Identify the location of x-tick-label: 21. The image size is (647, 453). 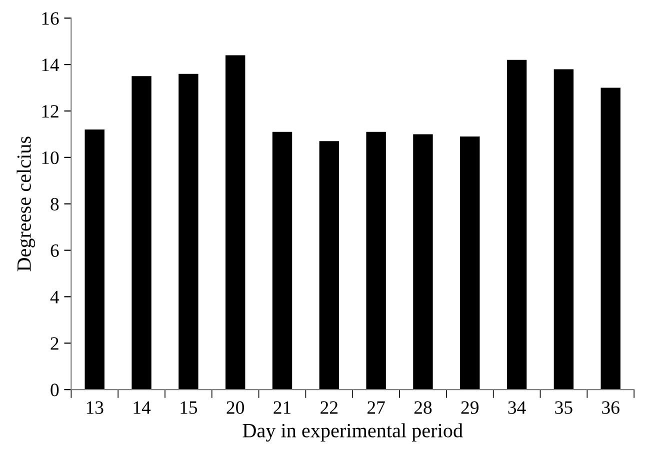
(282, 407).